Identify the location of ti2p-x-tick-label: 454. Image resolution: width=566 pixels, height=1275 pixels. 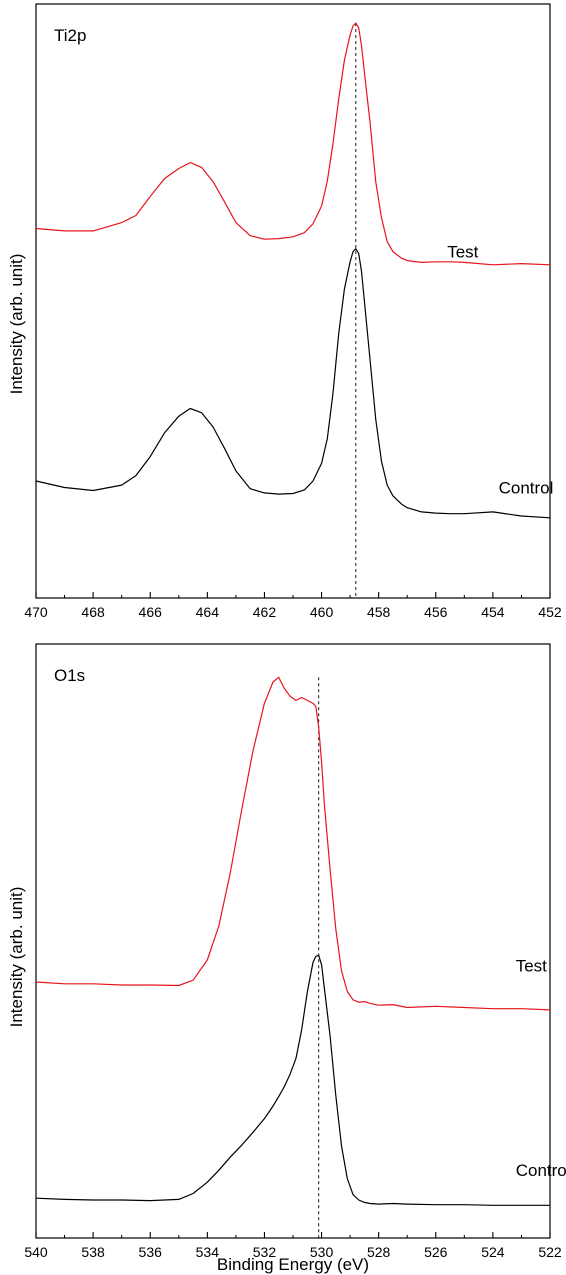
(493, 612).